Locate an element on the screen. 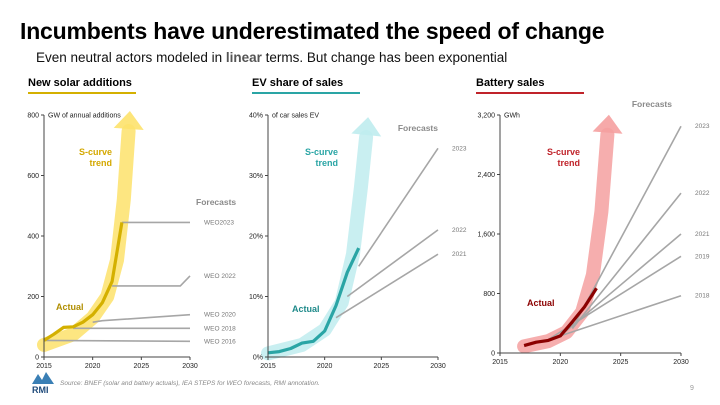 Image resolution: width=720 pixels, height=405 pixels. solar-y-tick-label: 200 is located at coordinates (33, 297).